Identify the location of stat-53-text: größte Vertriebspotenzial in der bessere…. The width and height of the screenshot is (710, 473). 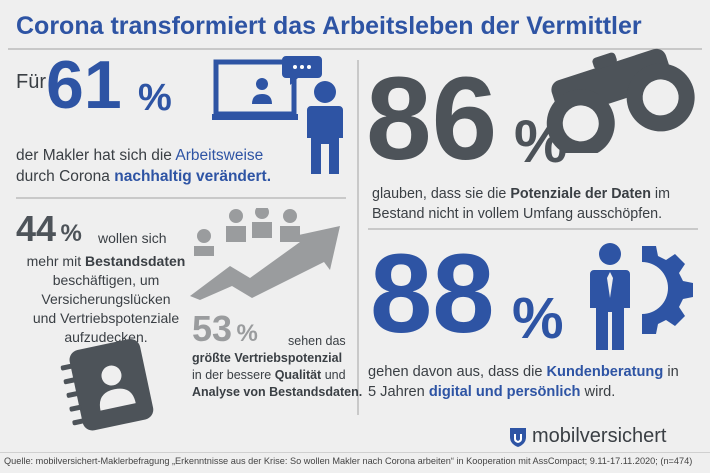
(277, 375).